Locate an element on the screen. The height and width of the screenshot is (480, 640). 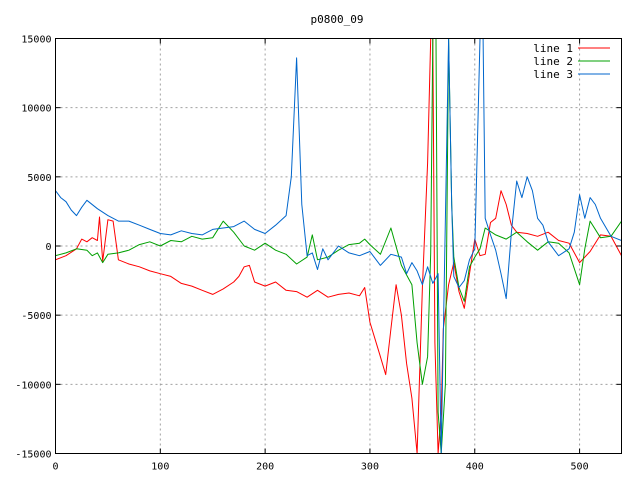
chart-title: p0800_09 is located at coordinates (337, 19).